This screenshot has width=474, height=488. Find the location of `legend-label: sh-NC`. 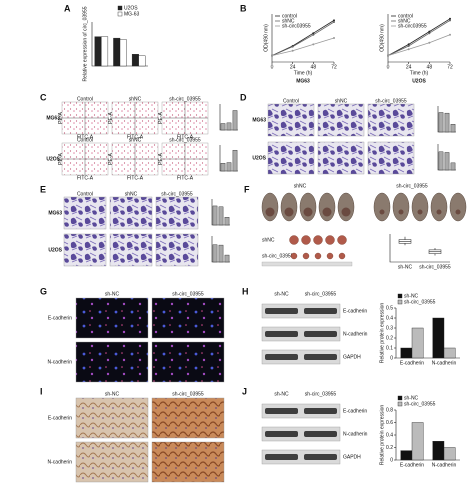

legend-label: sh-NC is located at coordinates (411, 398).